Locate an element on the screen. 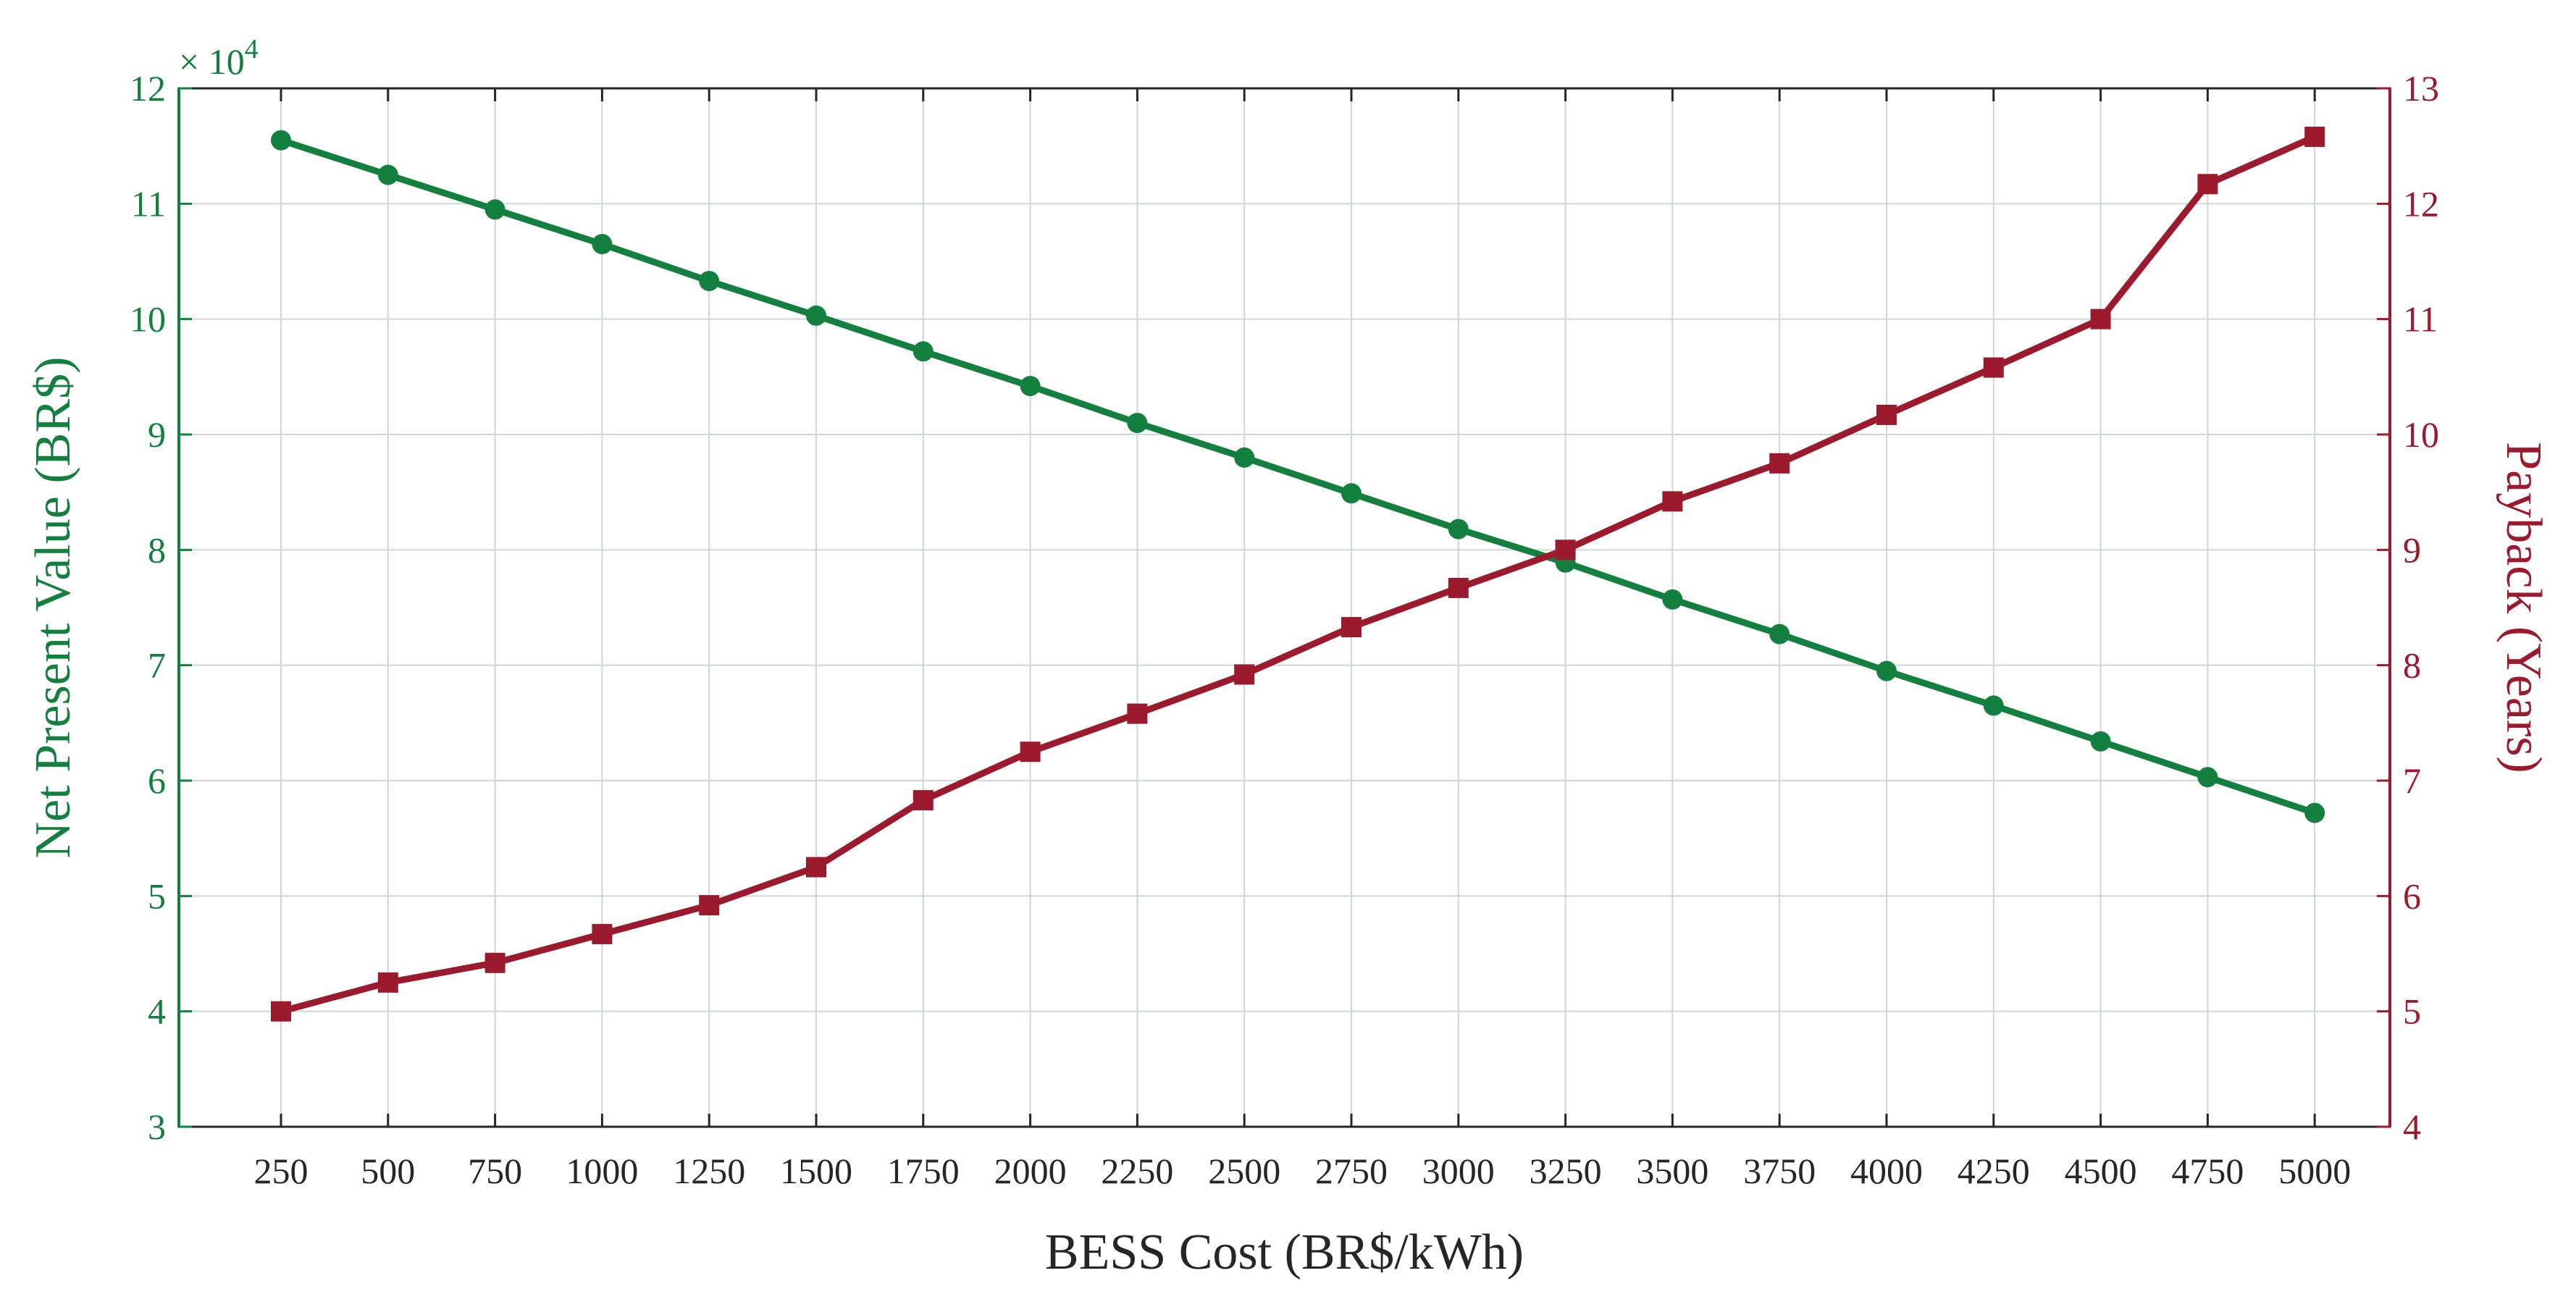 This screenshot has width=2576, height=1302. right-y-tick-label: 11 is located at coordinates (2420, 319).